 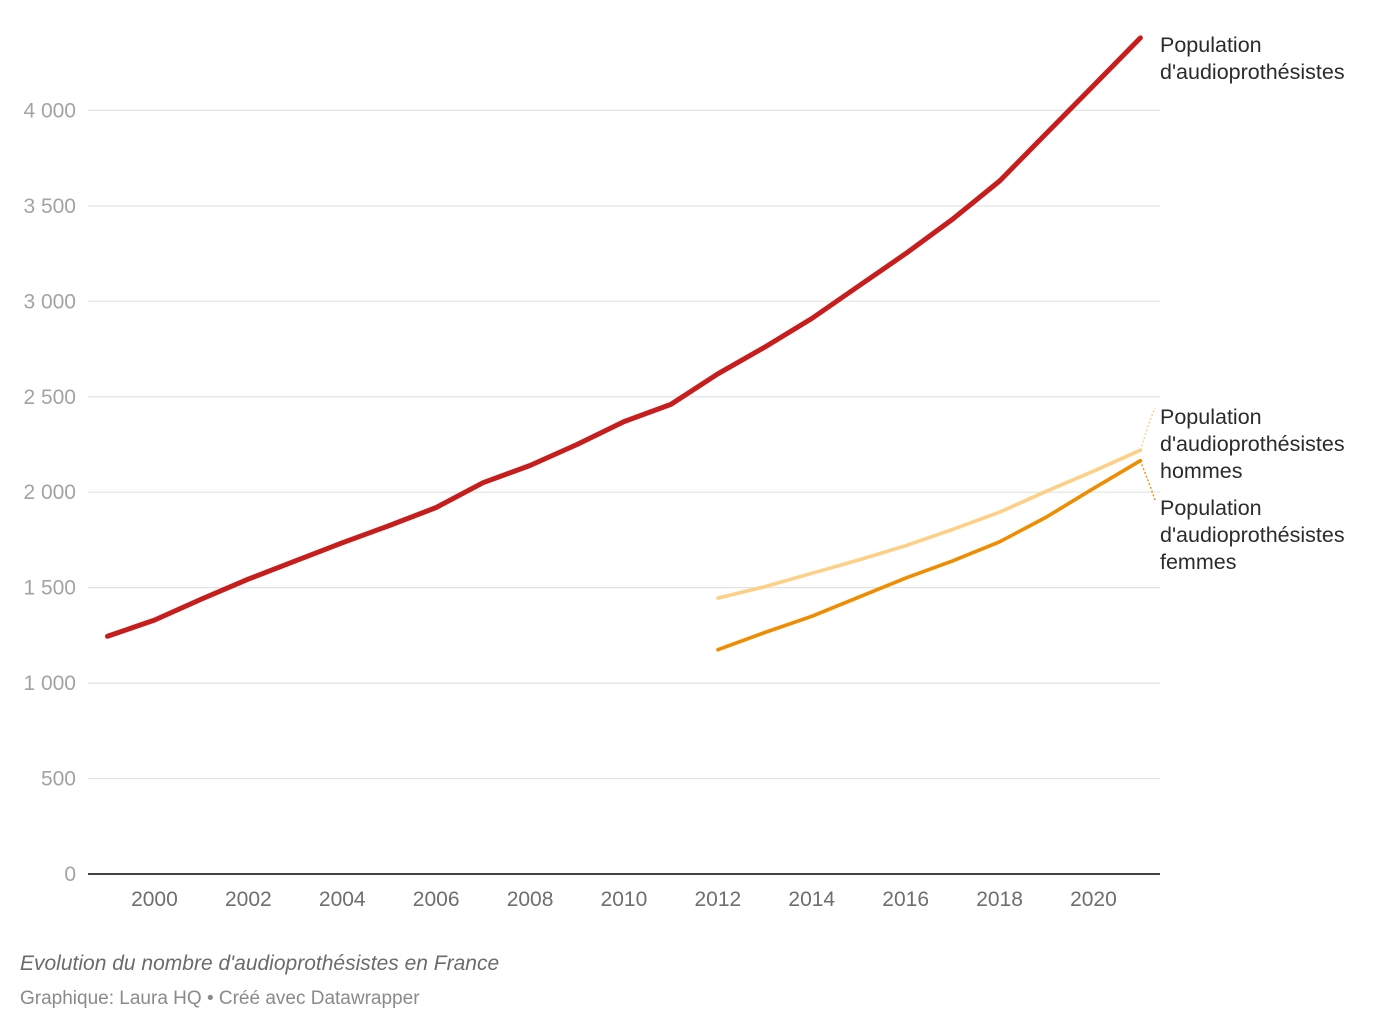 What do you see at coordinates (905, 899) in the screenshot?
I see `x-tick-label: 2016` at bounding box center [905, 899].